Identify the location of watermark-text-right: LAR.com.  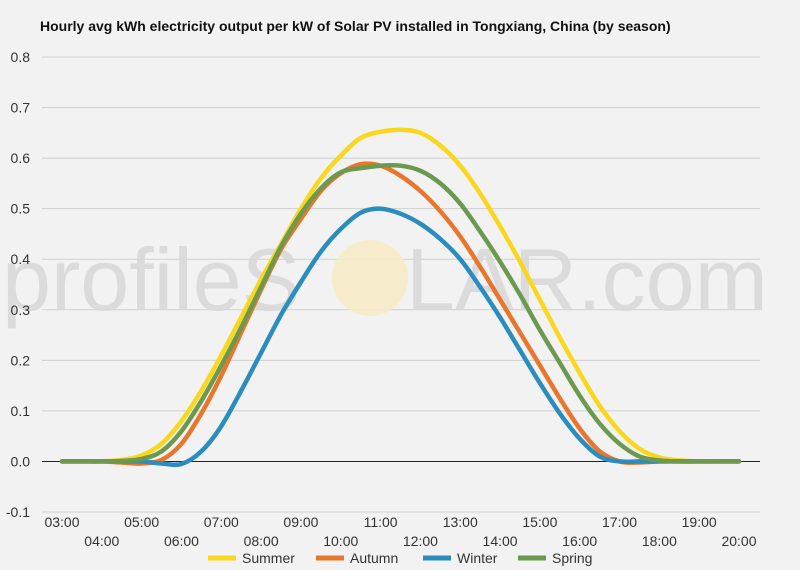
(587, 279).